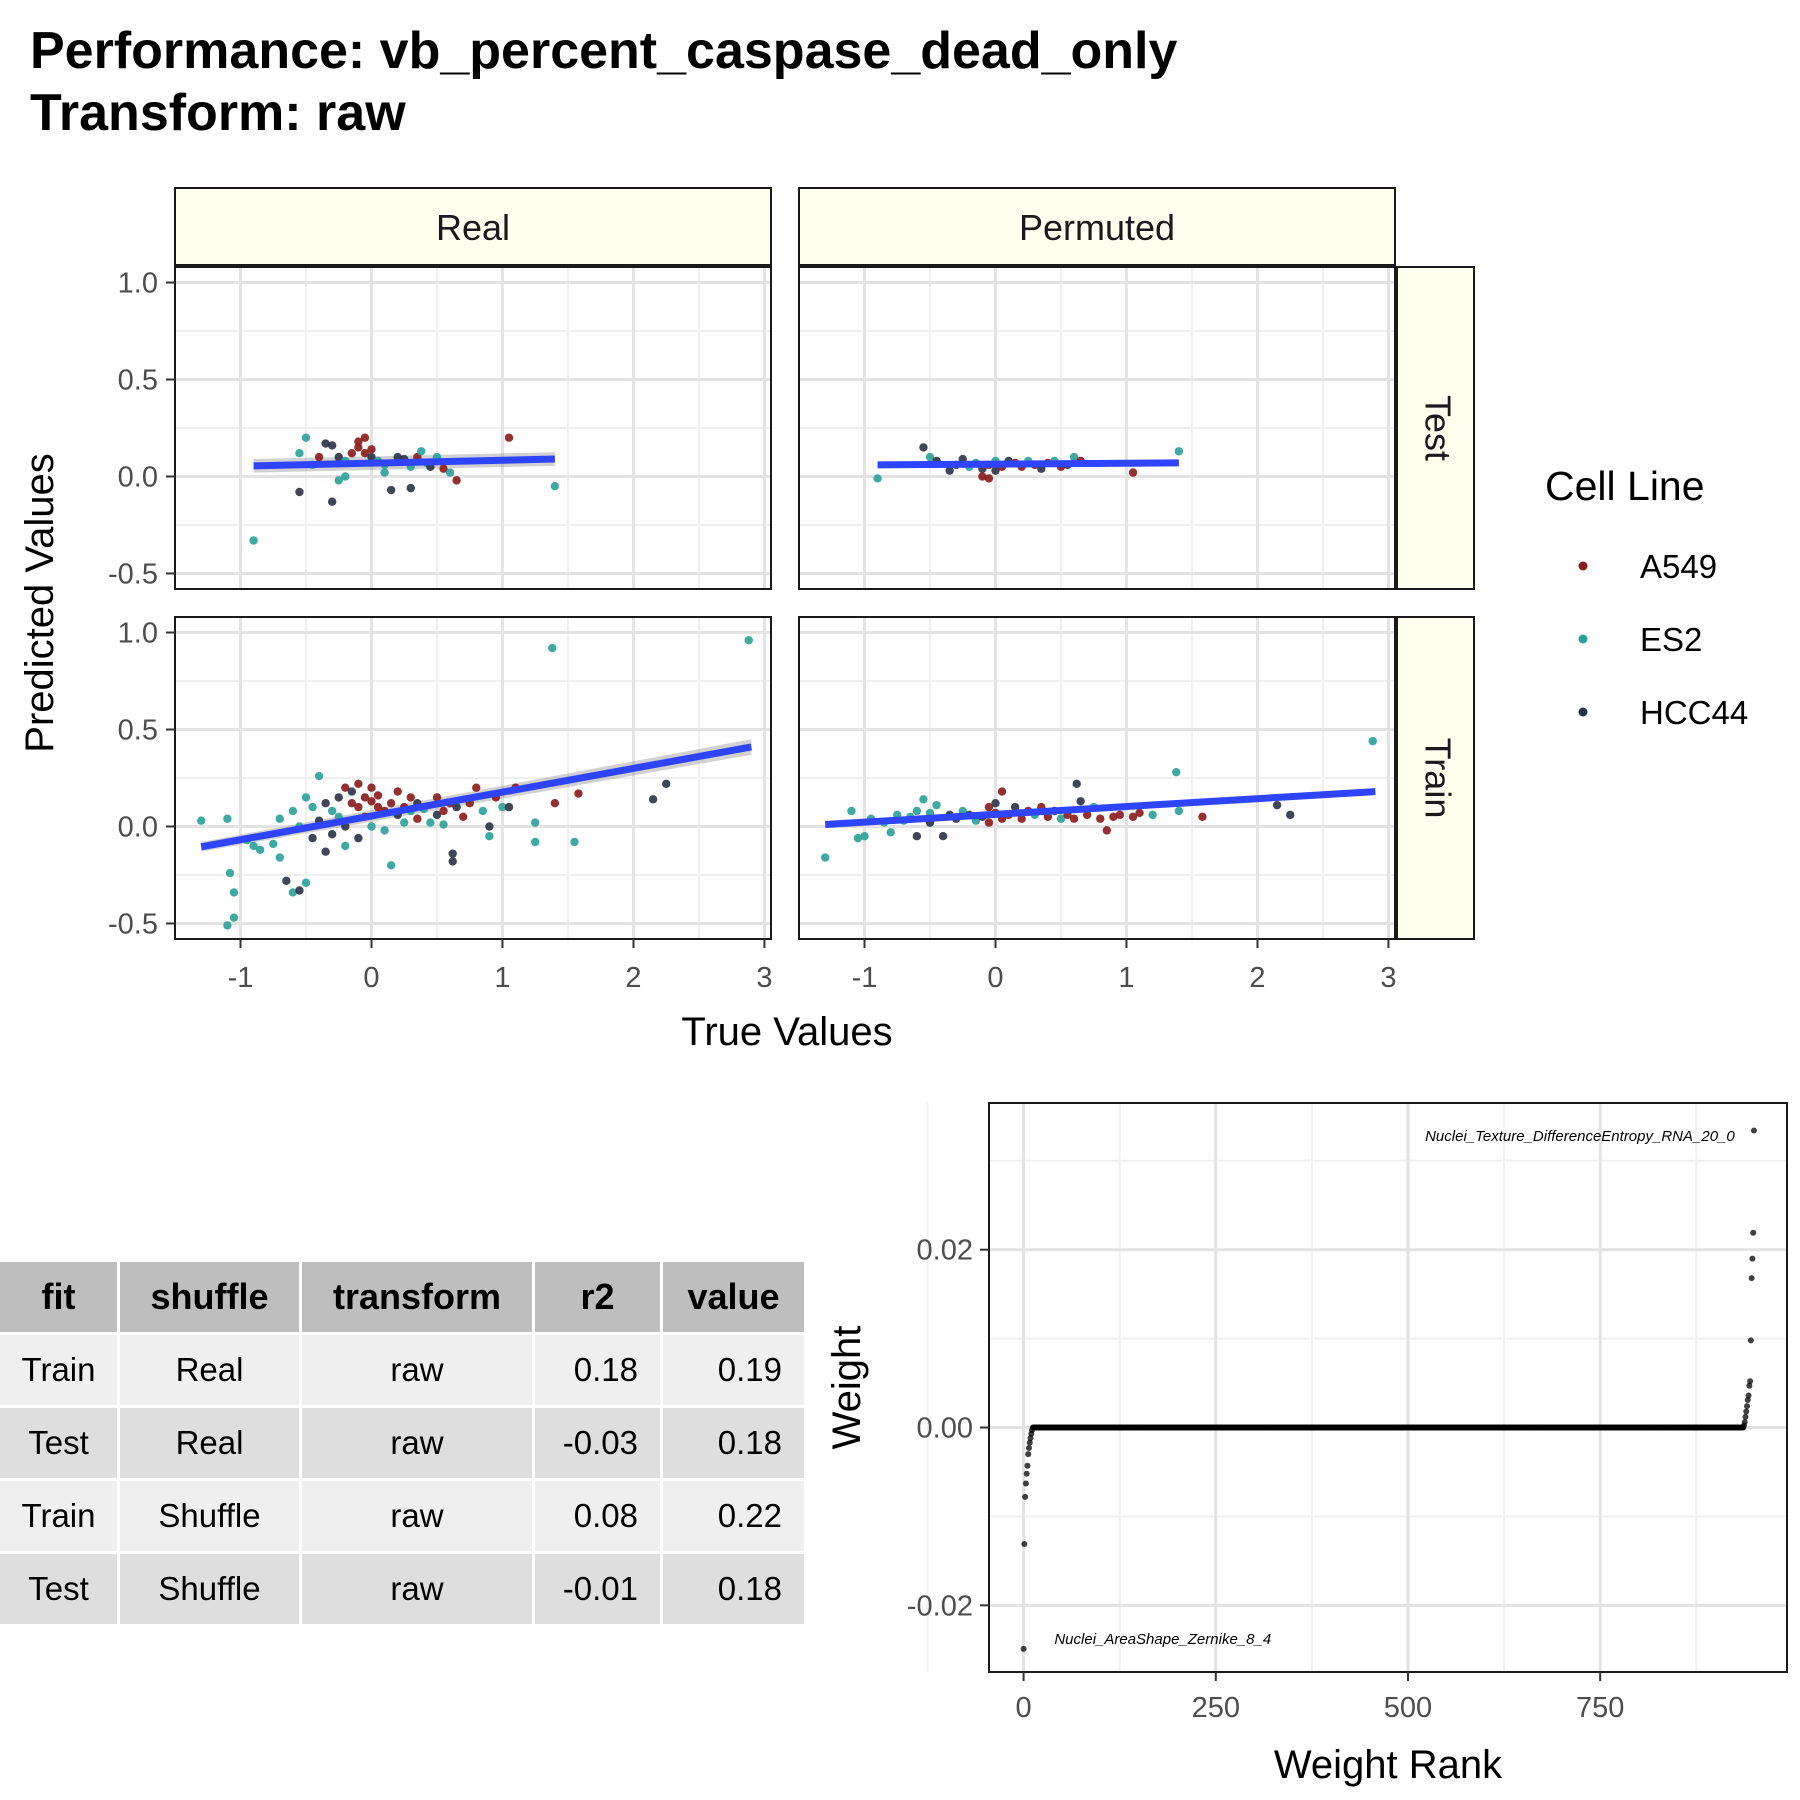  Describe the element at coordinates (945, 1251) in the screenshot. I see `y-tick-label: 0.02` at that location.